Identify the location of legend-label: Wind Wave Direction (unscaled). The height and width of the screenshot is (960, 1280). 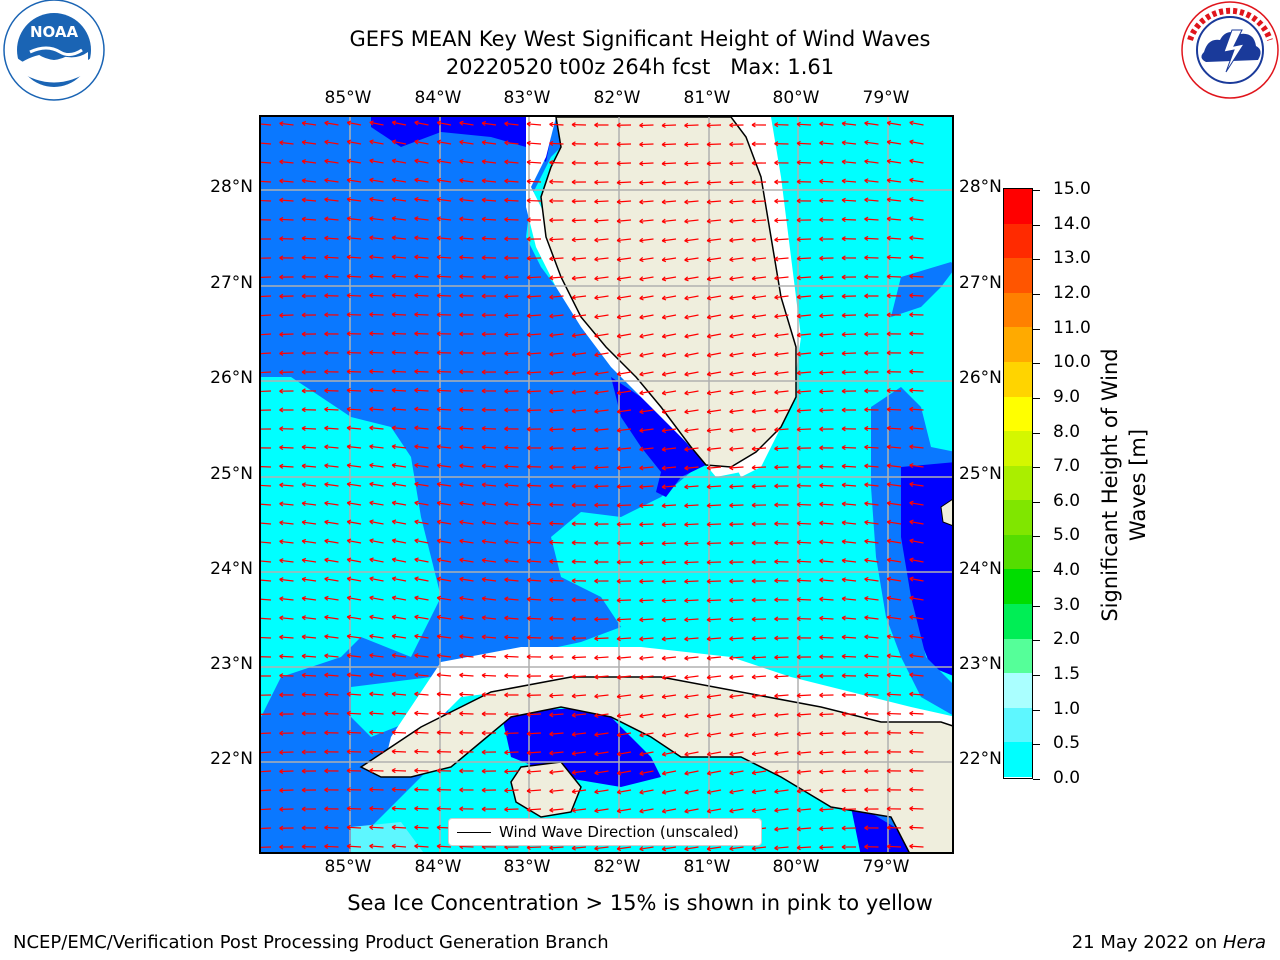
(619, 832).